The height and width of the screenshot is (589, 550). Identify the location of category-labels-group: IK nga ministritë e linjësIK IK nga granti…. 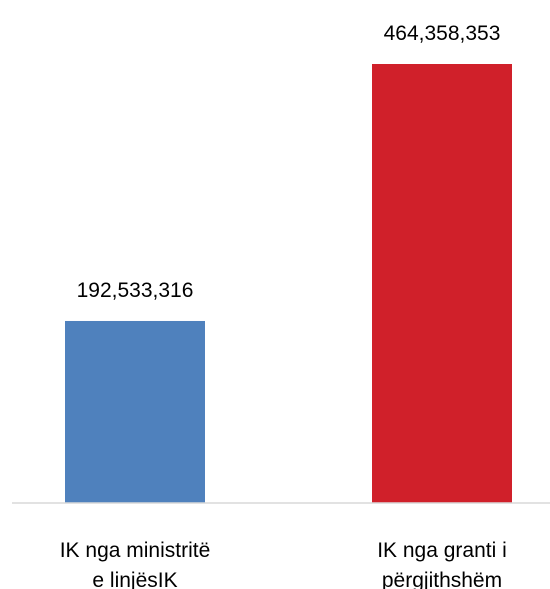
(283, 564).